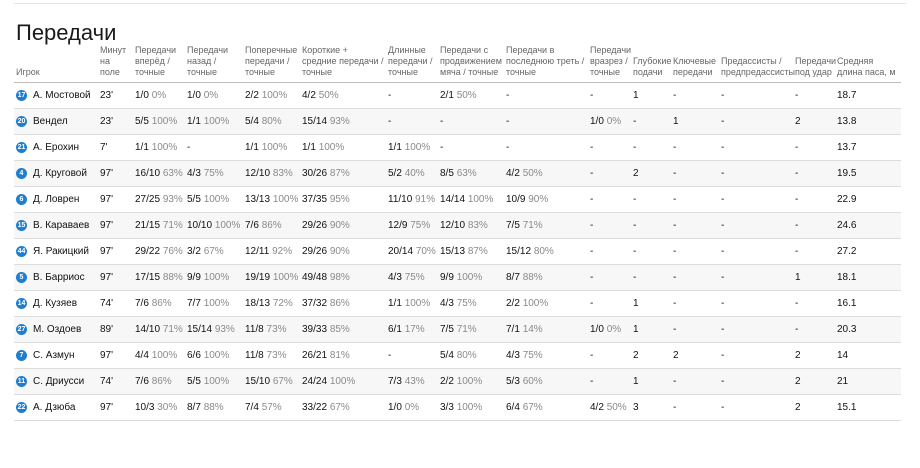 The width and height of the screenshot is (920, 468). I want to click on col-lateral: Поперечные передачи / точные, so click(271, 63).